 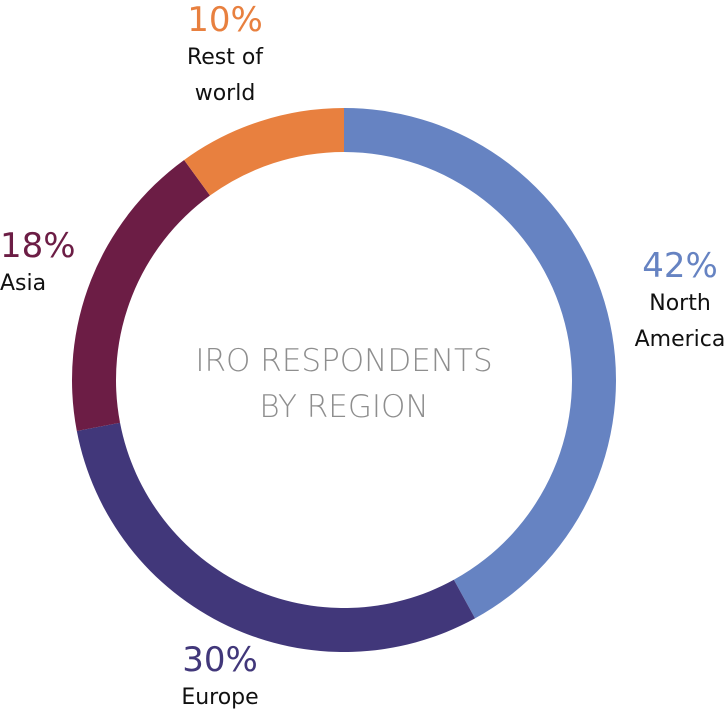 I want to click on slice-label: 42% North America, so click(x=674, y=302).